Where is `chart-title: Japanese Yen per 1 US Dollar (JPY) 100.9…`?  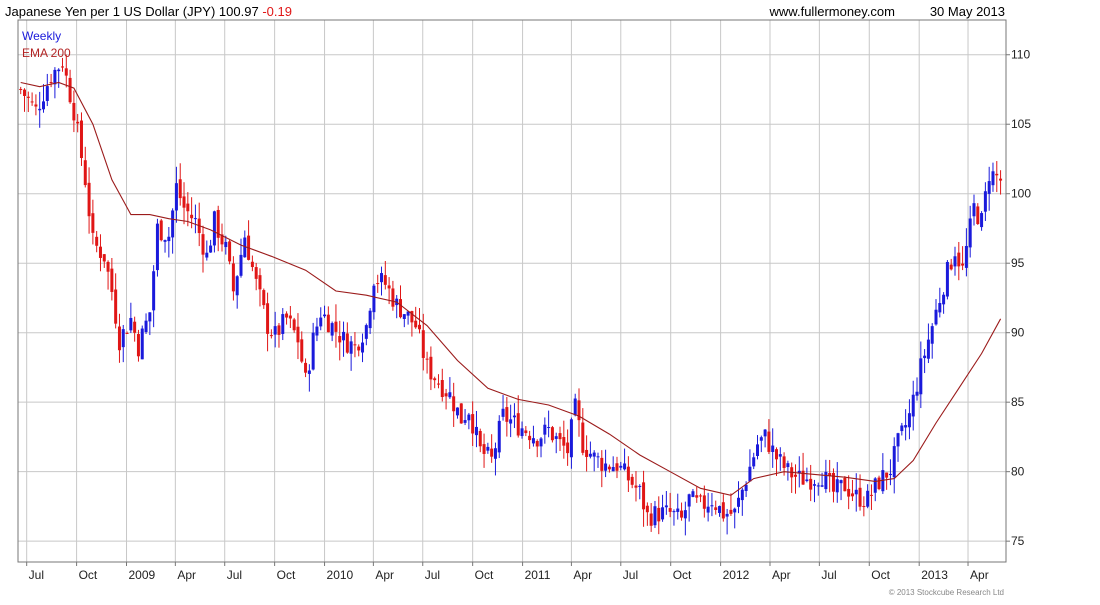 chart-title: Japanese Yen per 1 US Dollar (JPY) 100.9… is located at coordinates (148, 11).